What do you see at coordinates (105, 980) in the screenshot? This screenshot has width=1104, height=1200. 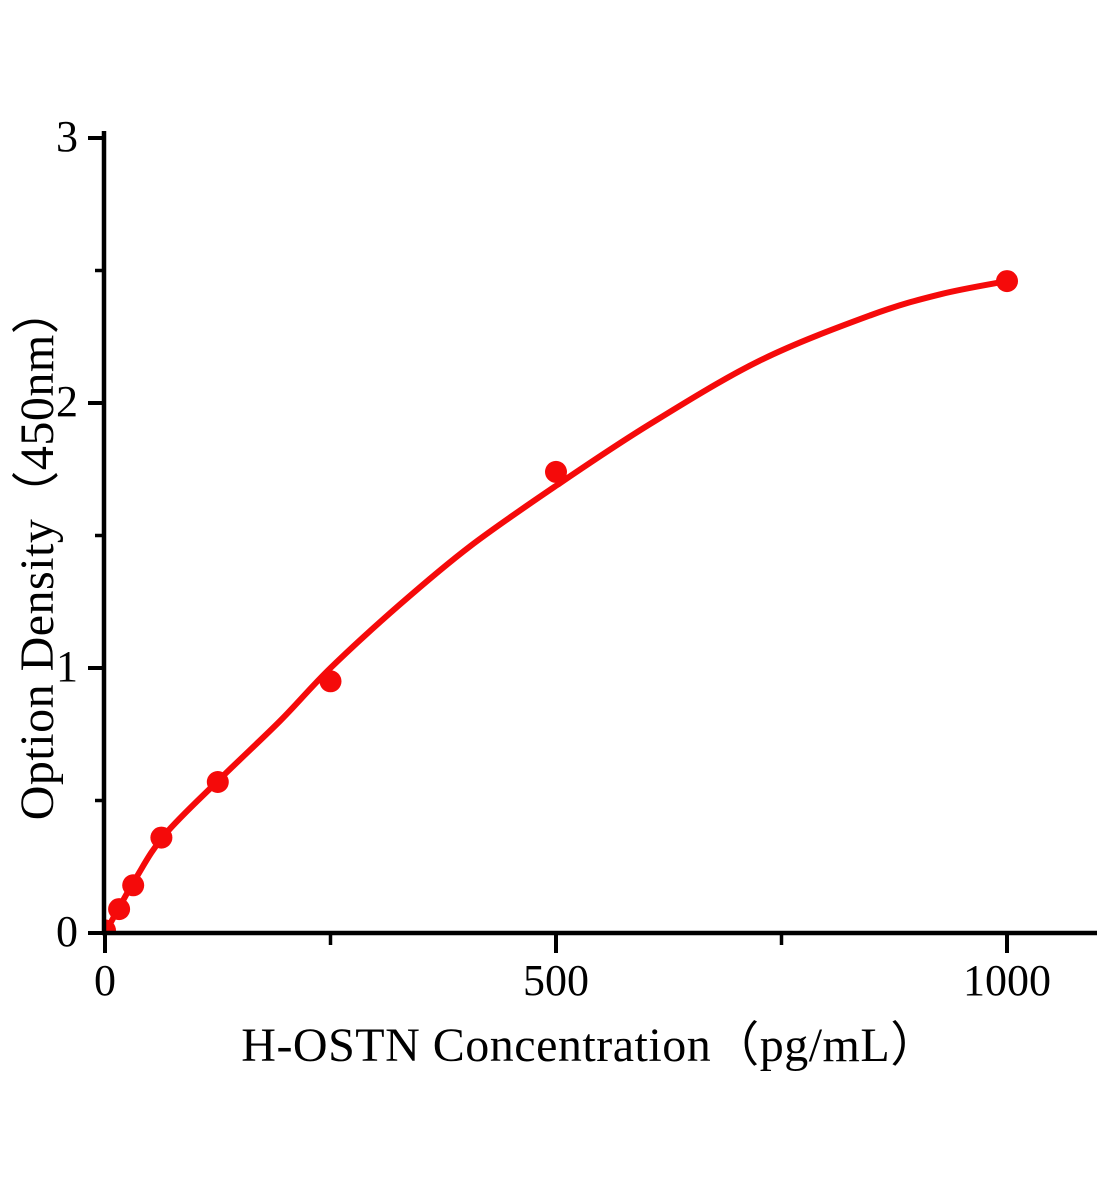 I see `x-tick-label: 0` at bounding box center [105, 980].